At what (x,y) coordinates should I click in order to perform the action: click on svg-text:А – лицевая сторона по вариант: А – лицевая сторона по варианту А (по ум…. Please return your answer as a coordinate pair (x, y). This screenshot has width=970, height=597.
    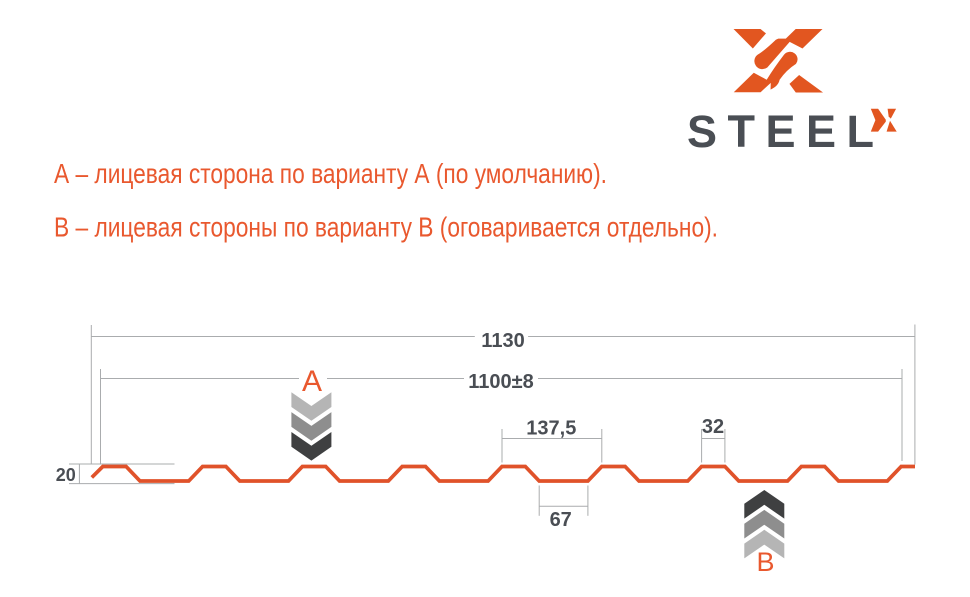
    Looking at the image, I should click on (330, 173).